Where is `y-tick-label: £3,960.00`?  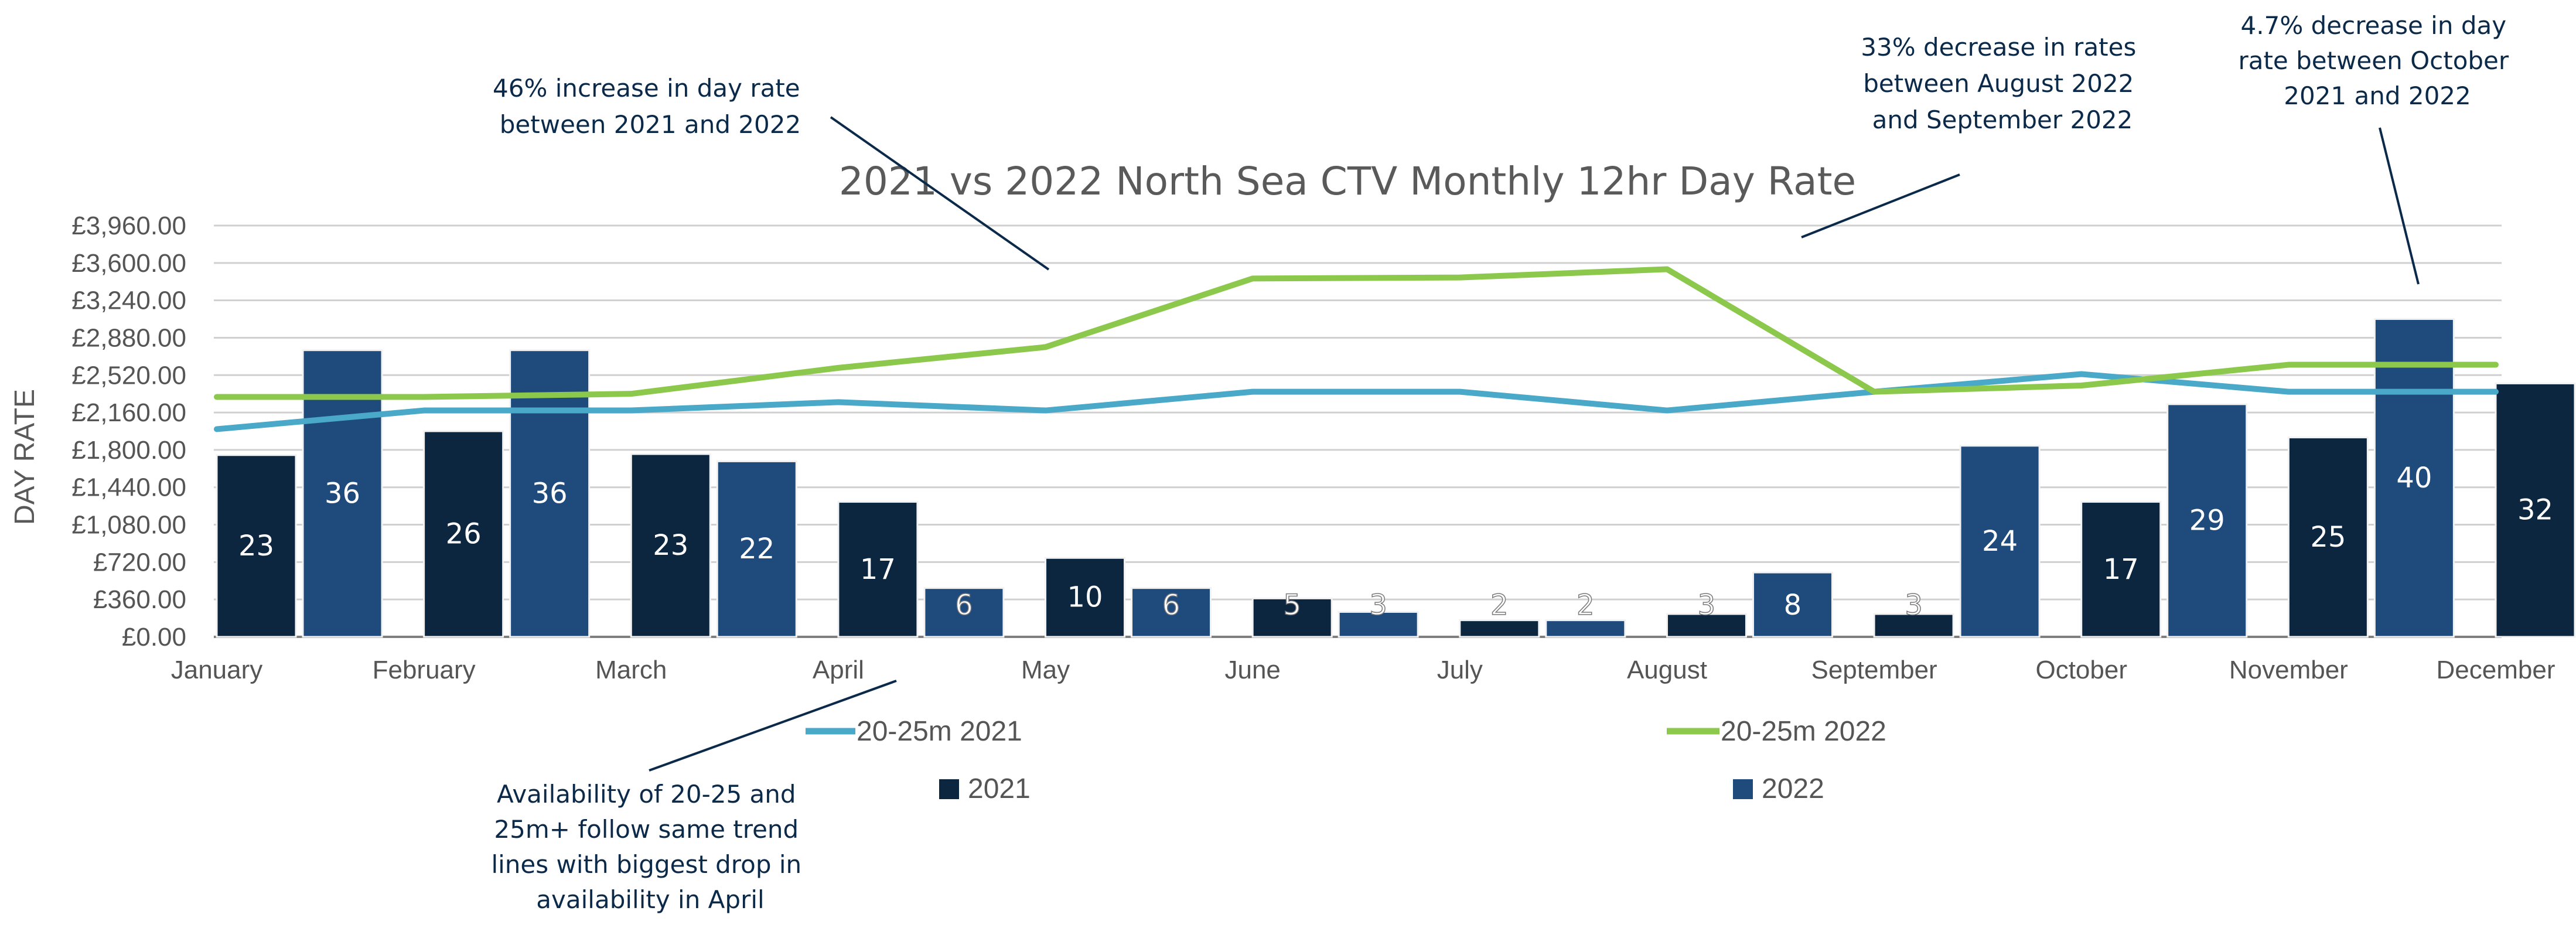
y-tick-label: £3,960.00 is located at coordinates (128, 226).